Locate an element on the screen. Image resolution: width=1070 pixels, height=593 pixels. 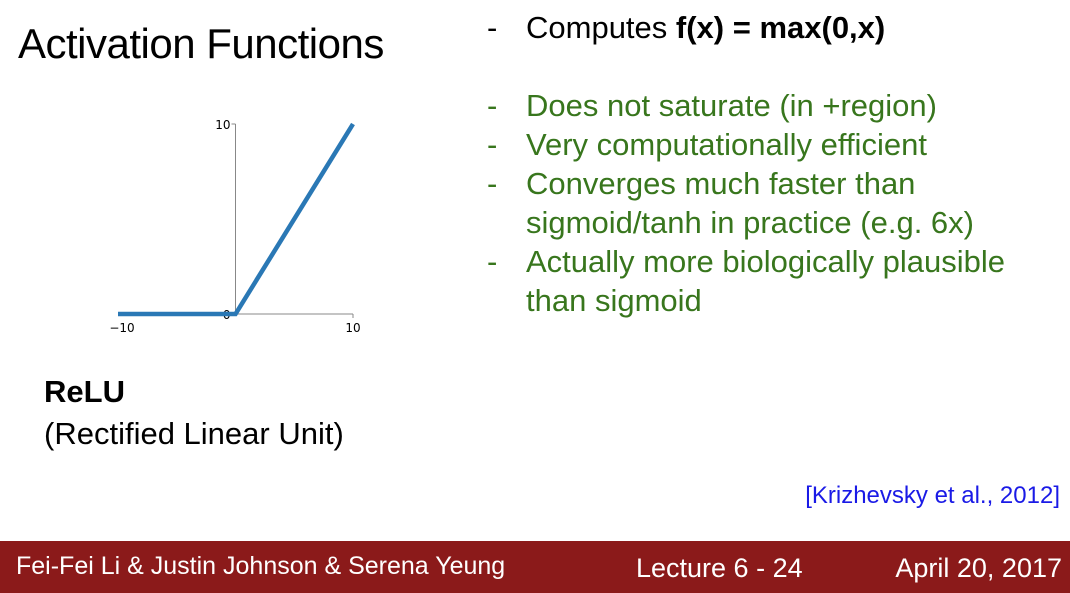
x-tick-label-neg10: −10 is located at coordinates (121, 328).